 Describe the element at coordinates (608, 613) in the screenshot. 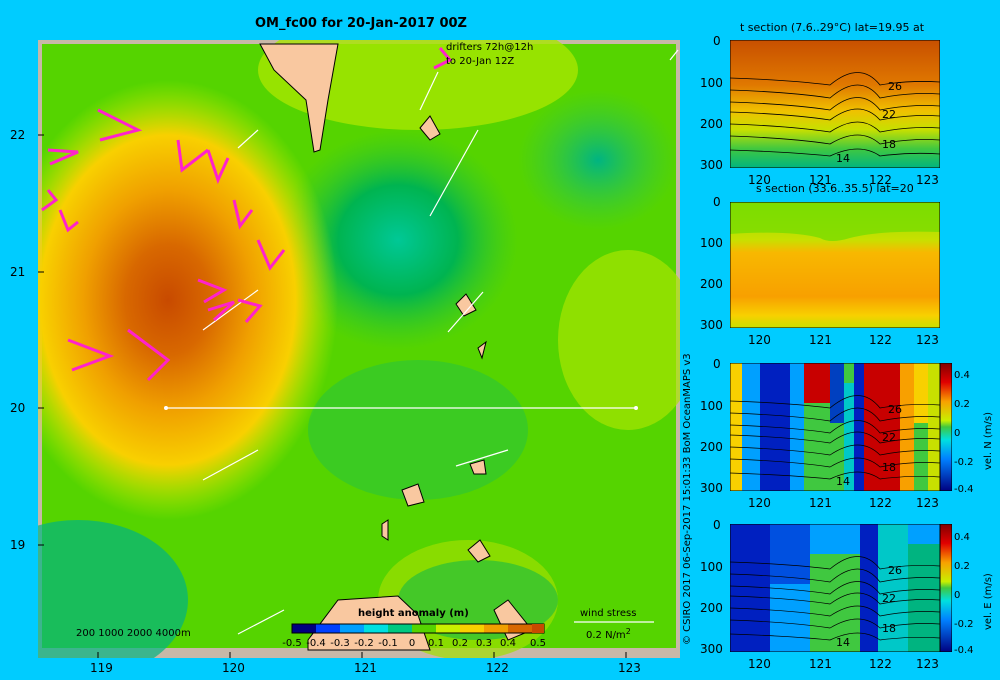

I see `wind-stress-label: wind stress` at that location.